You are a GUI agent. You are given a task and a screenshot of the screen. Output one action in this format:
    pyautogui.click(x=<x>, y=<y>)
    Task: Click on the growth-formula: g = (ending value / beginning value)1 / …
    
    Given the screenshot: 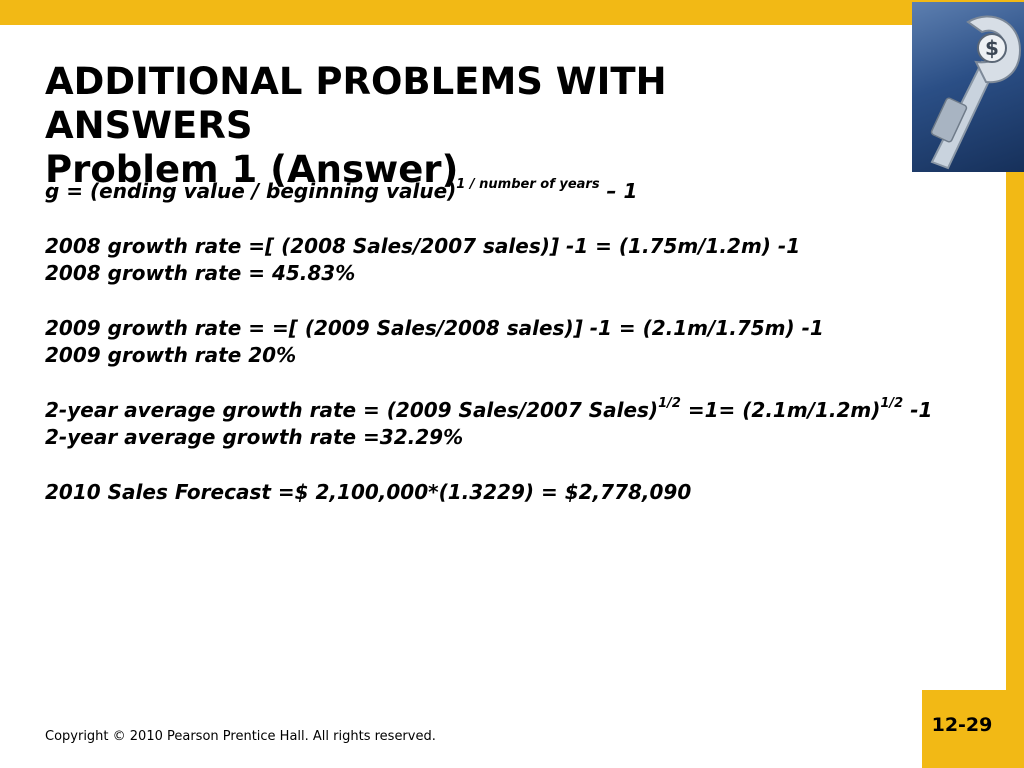 What is the action you would take?
    pyautogui.click(x=341, y=190)
    